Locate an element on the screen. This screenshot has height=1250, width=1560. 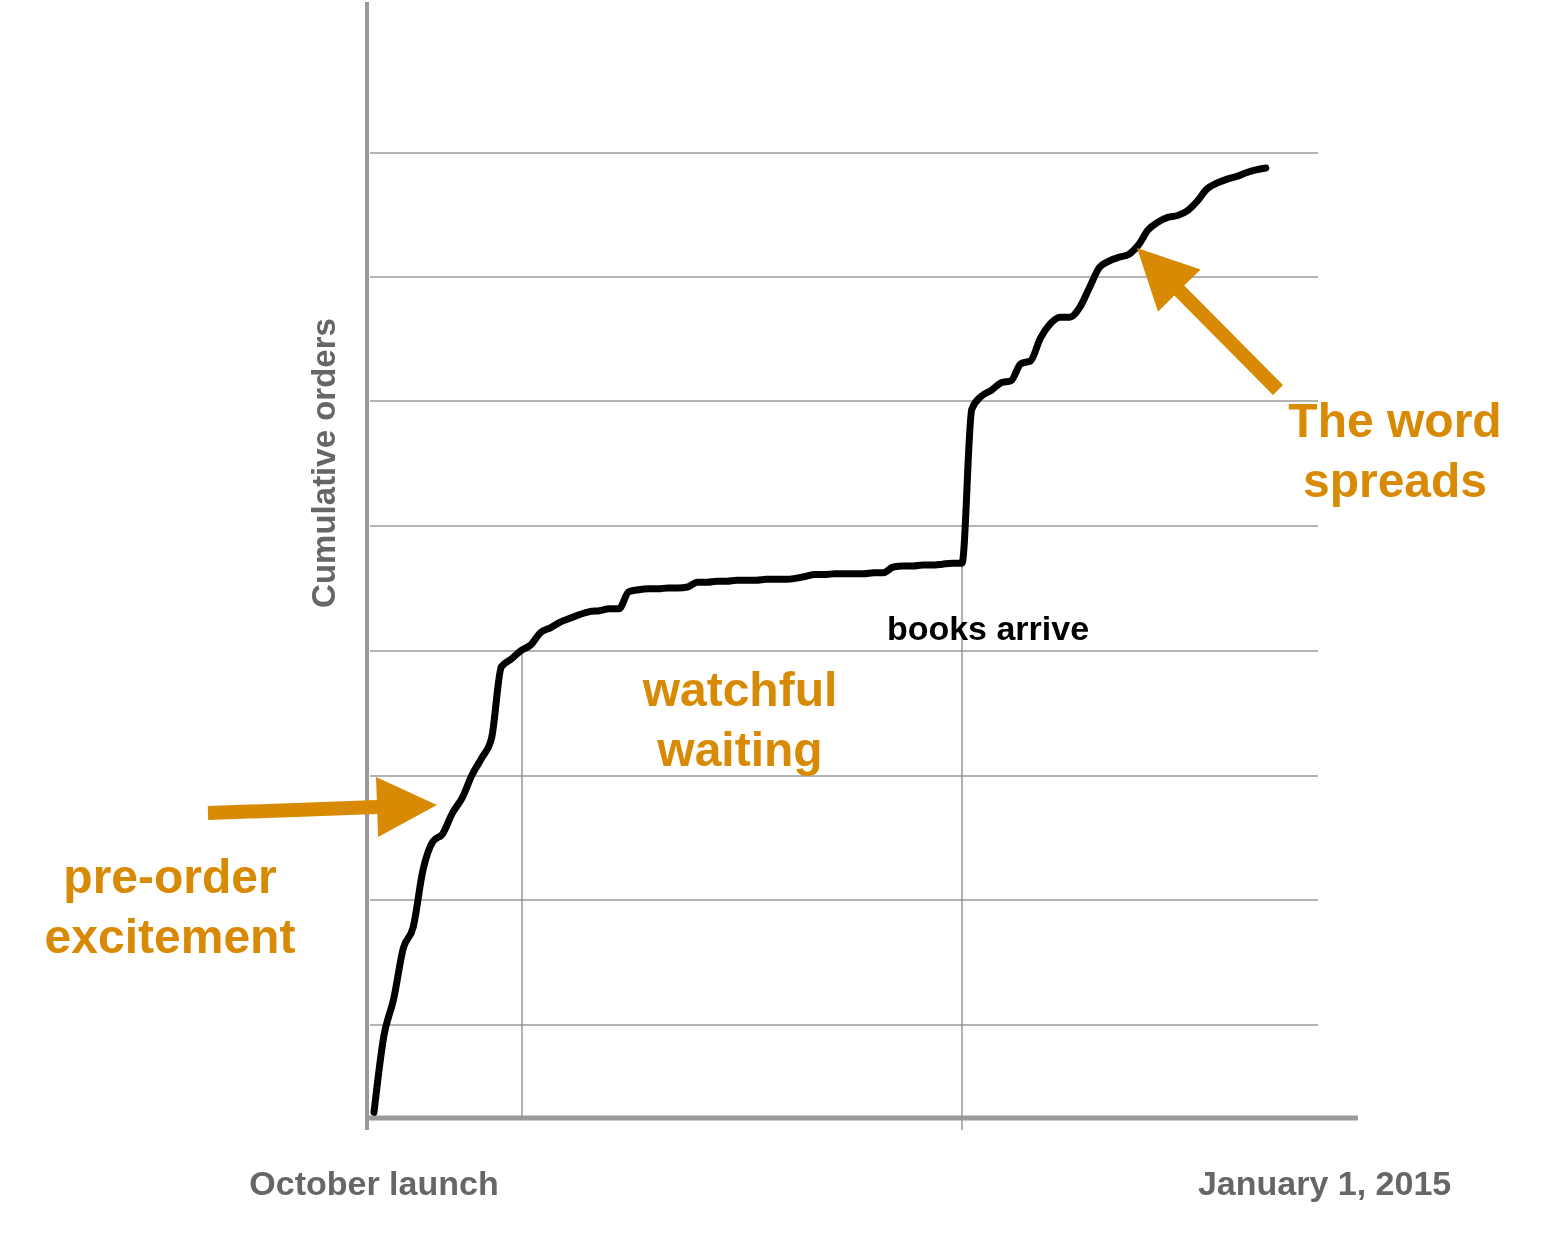
annotation: books arrive is located at coordinates (988, 628).